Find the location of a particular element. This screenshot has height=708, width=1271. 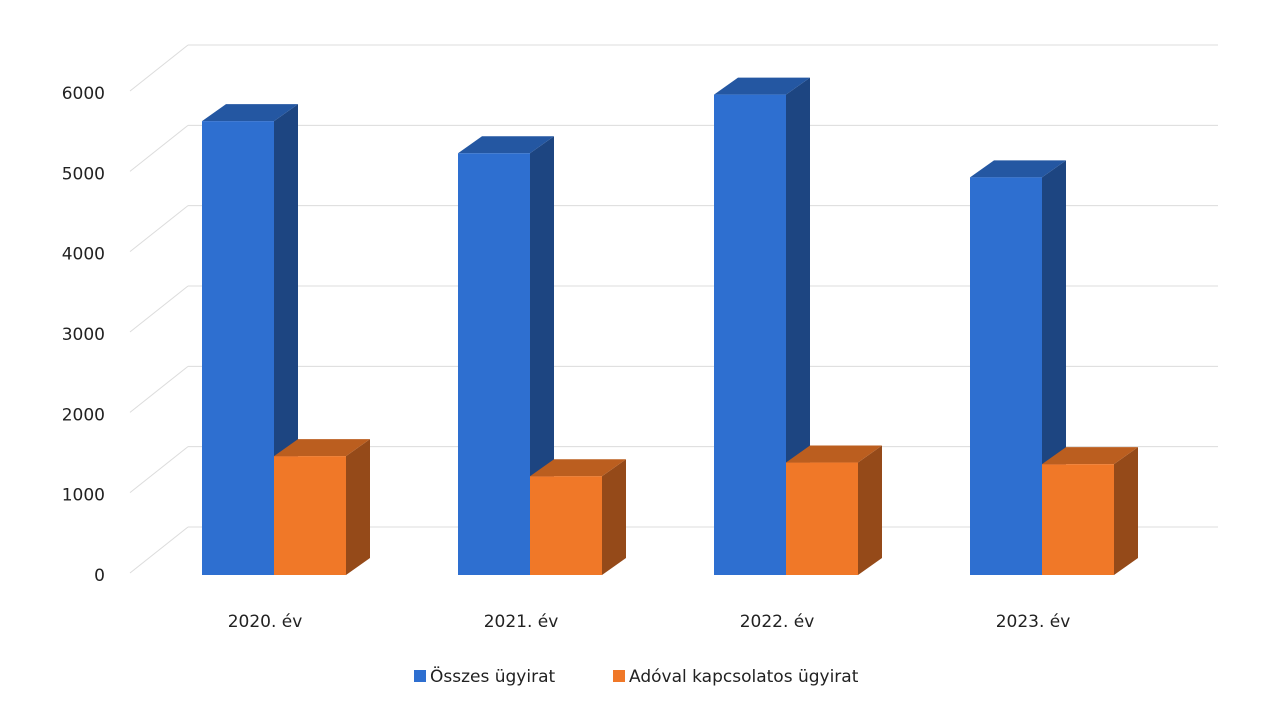

y-tick-label: 1000 is located at coordinates (83, 496).